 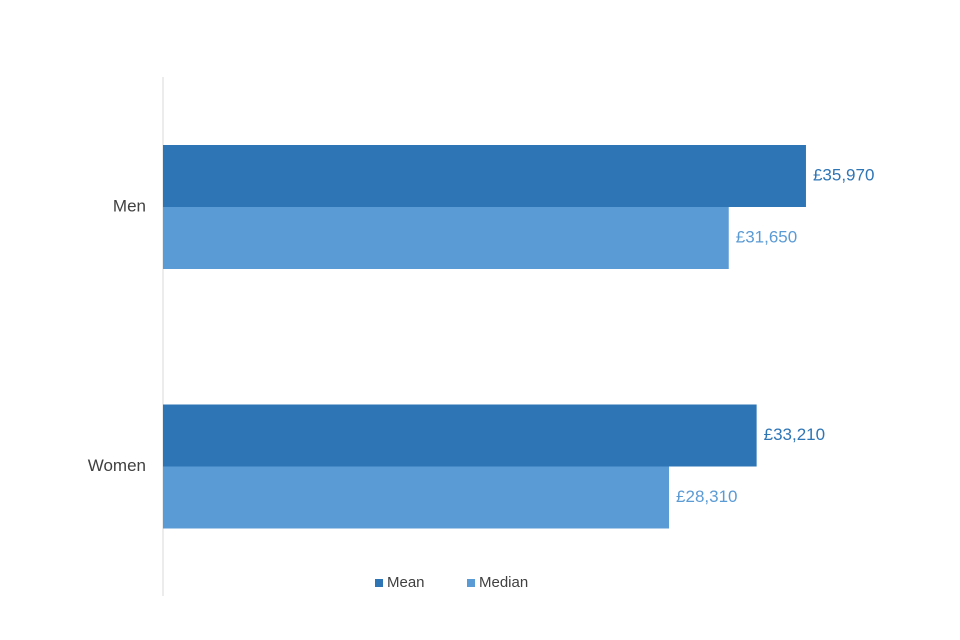 What do you see at coordinates (406, 582) in the screenshot?
I see `legend-label: Mean` at bounding box center [406, 582].